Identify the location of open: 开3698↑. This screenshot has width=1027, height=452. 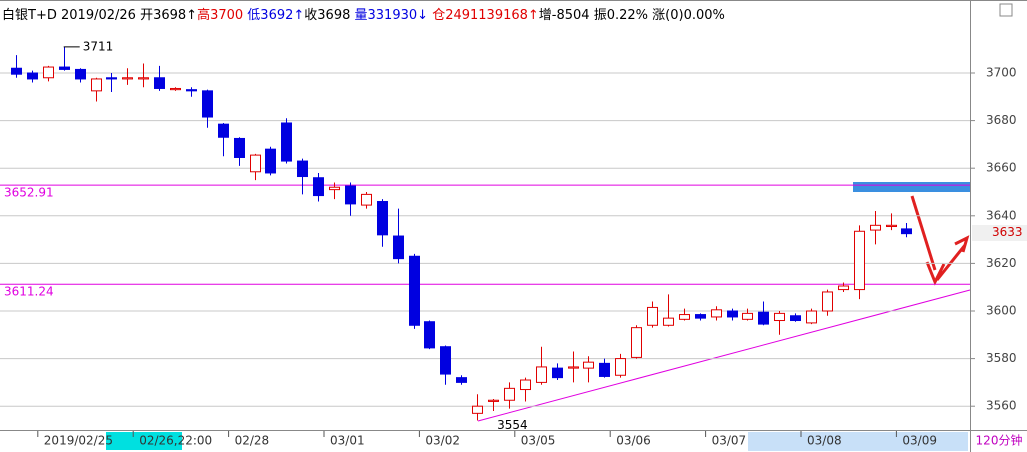
(169, 15).